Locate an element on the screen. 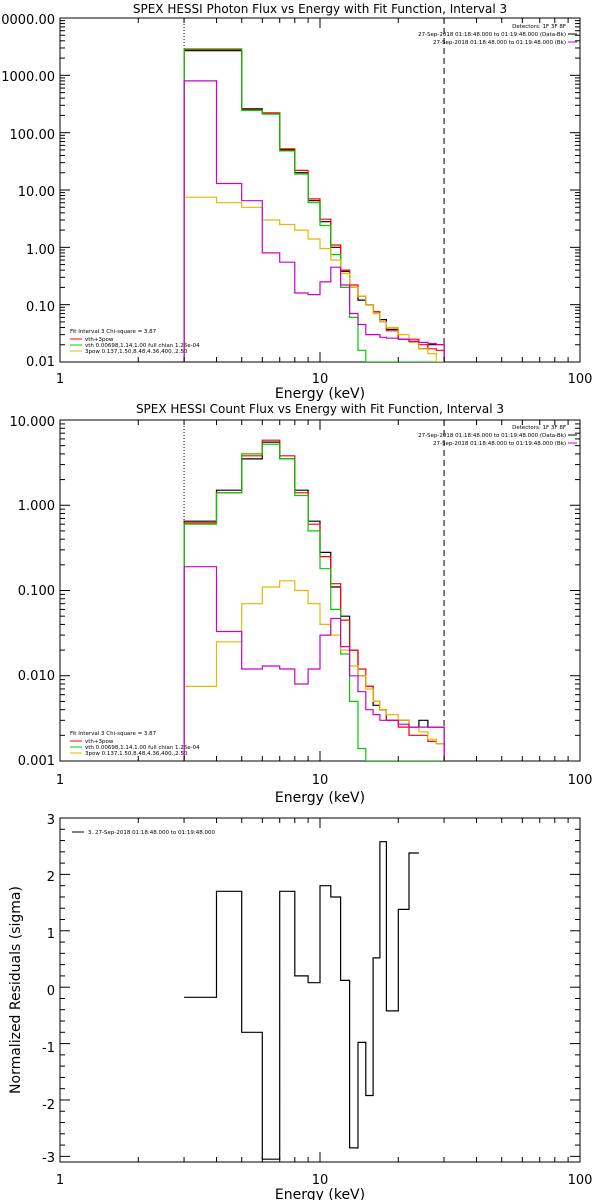  y-tick-label: 3 is located at coordinates (51, 820).